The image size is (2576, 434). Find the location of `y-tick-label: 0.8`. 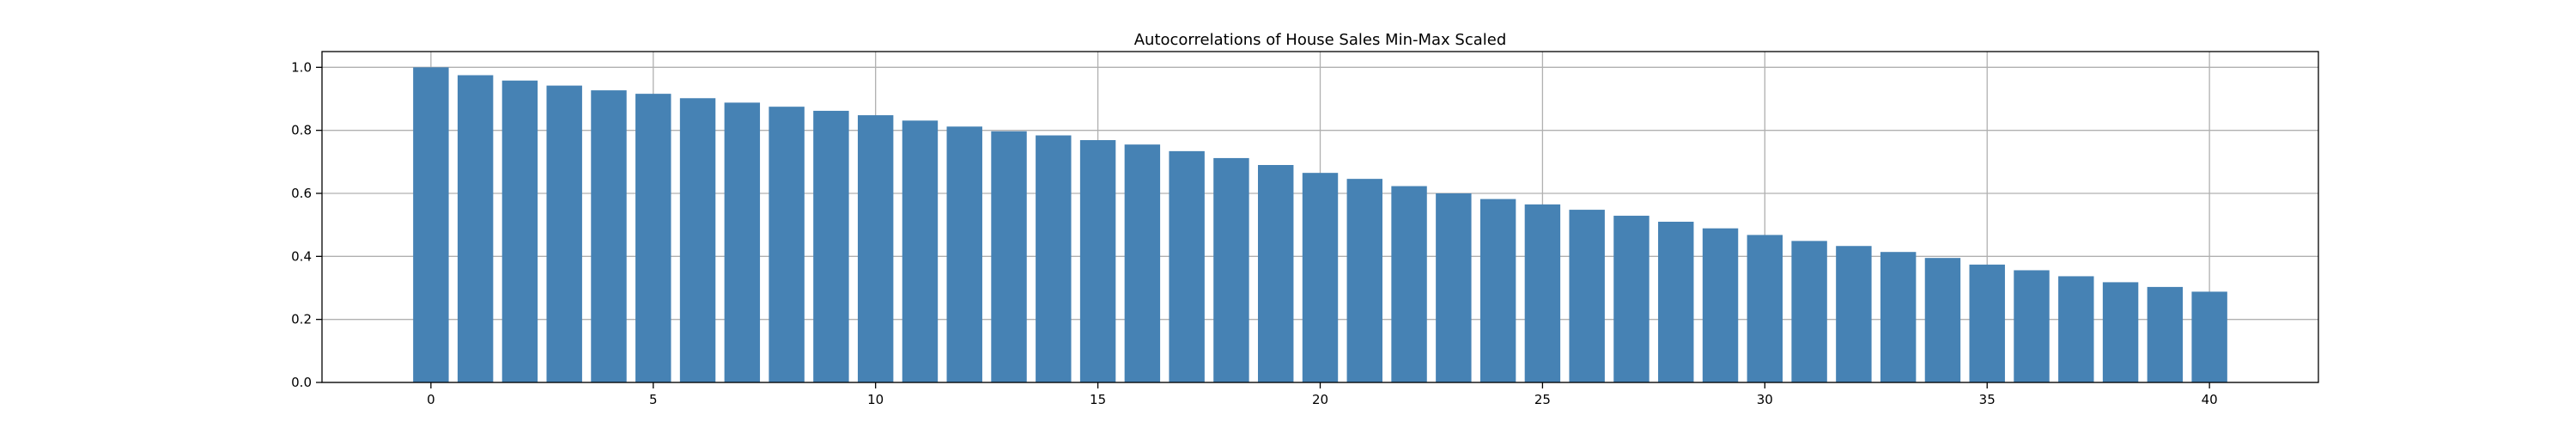

y-tick-label: 0.8 is located at coordinates (301, 130).